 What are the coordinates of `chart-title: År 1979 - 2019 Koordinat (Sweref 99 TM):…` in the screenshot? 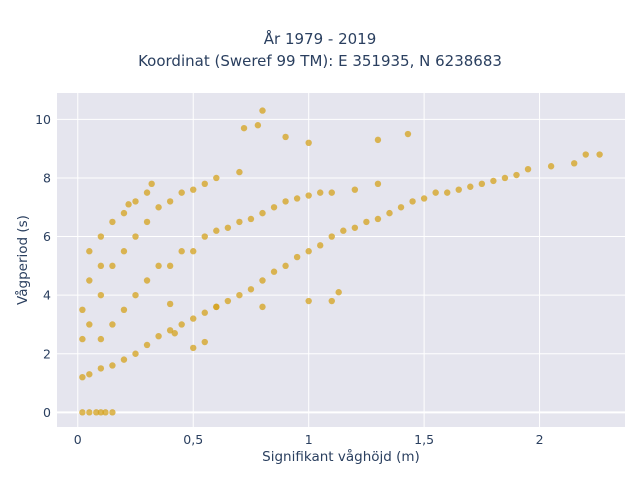 It's located at (320, 50).